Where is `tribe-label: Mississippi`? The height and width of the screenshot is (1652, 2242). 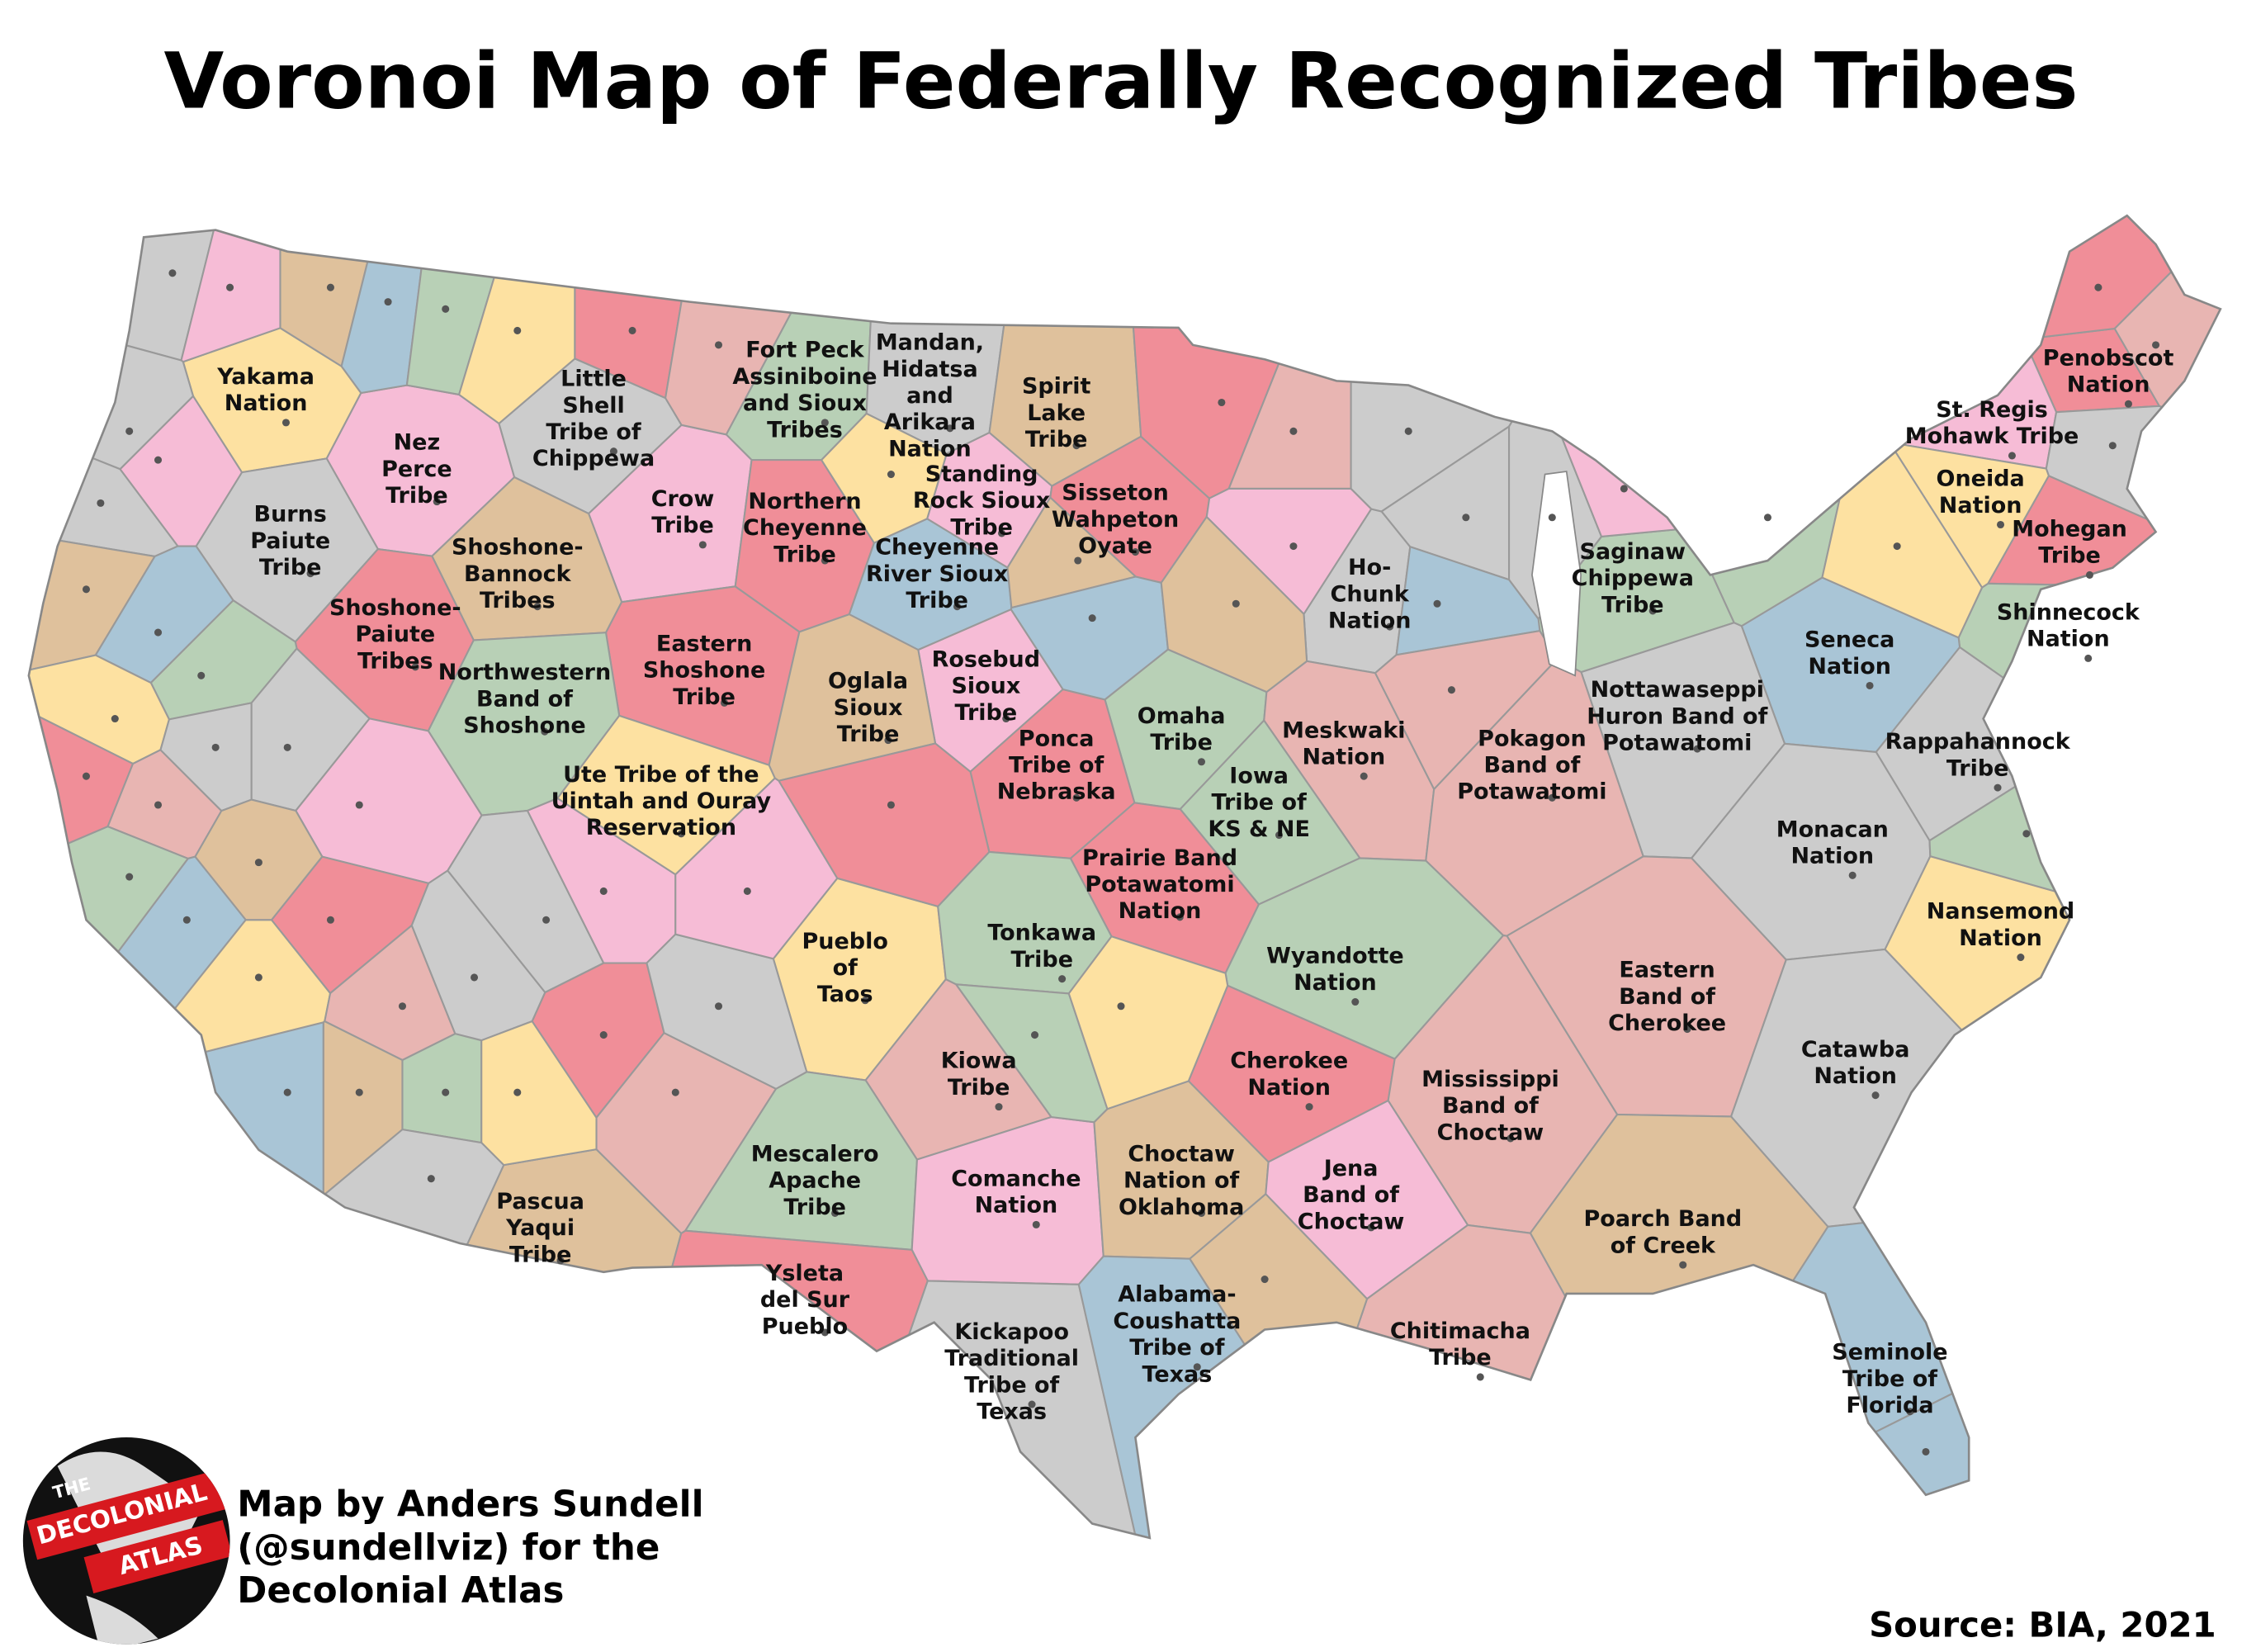
tribe-label: Mississippi is located at coordinates (1490, 1079).